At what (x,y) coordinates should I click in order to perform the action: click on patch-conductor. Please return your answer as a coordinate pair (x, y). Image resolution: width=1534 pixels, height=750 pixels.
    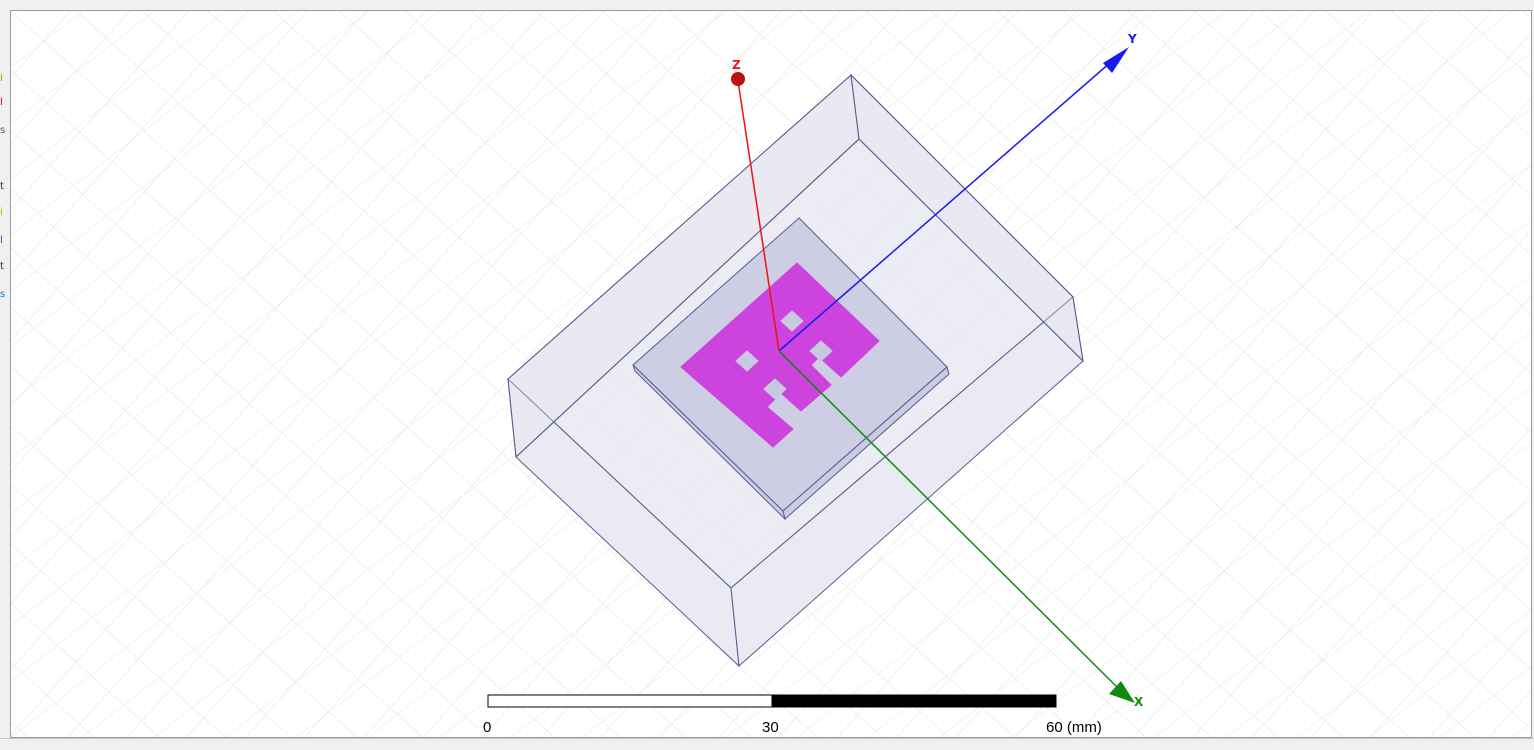
    Looking at the image, I should click on (780, 355).